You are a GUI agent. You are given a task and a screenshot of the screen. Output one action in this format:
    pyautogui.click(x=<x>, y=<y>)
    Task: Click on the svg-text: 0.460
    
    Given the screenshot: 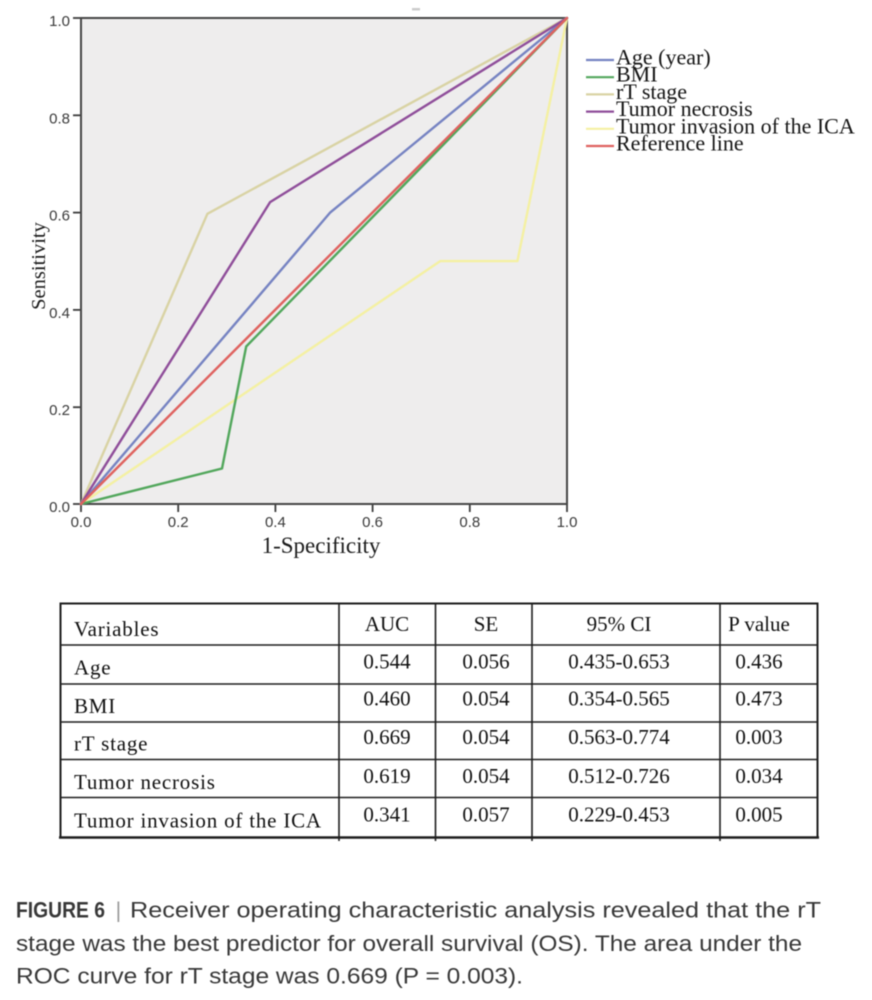 What is the action you would take?
    pyautogui.click(x=386, y=699)
    